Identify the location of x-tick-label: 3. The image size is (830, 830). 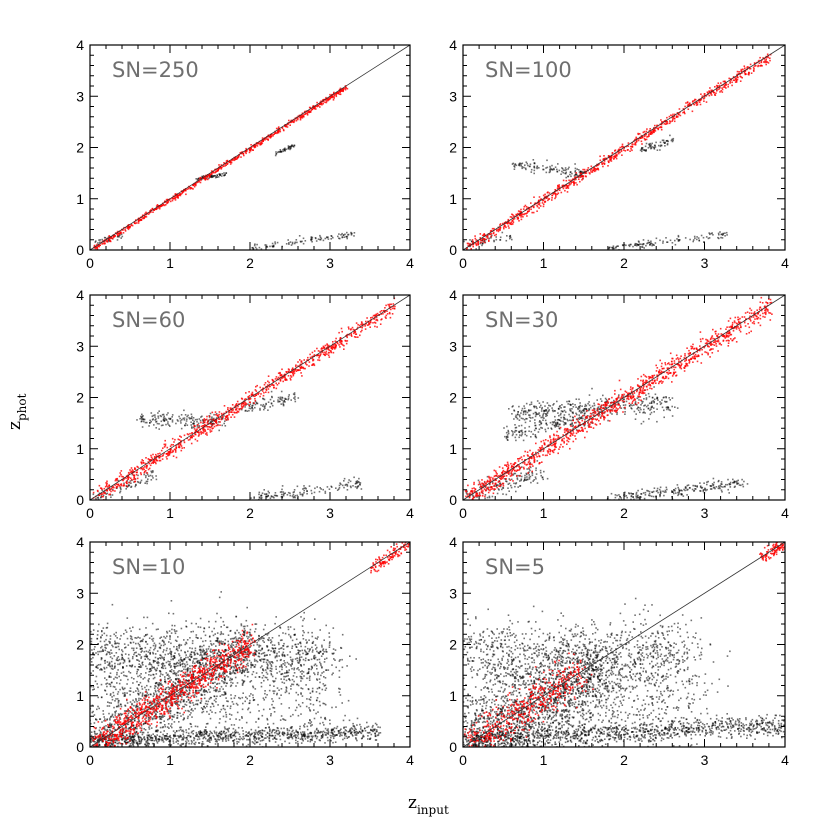
(330, 513).